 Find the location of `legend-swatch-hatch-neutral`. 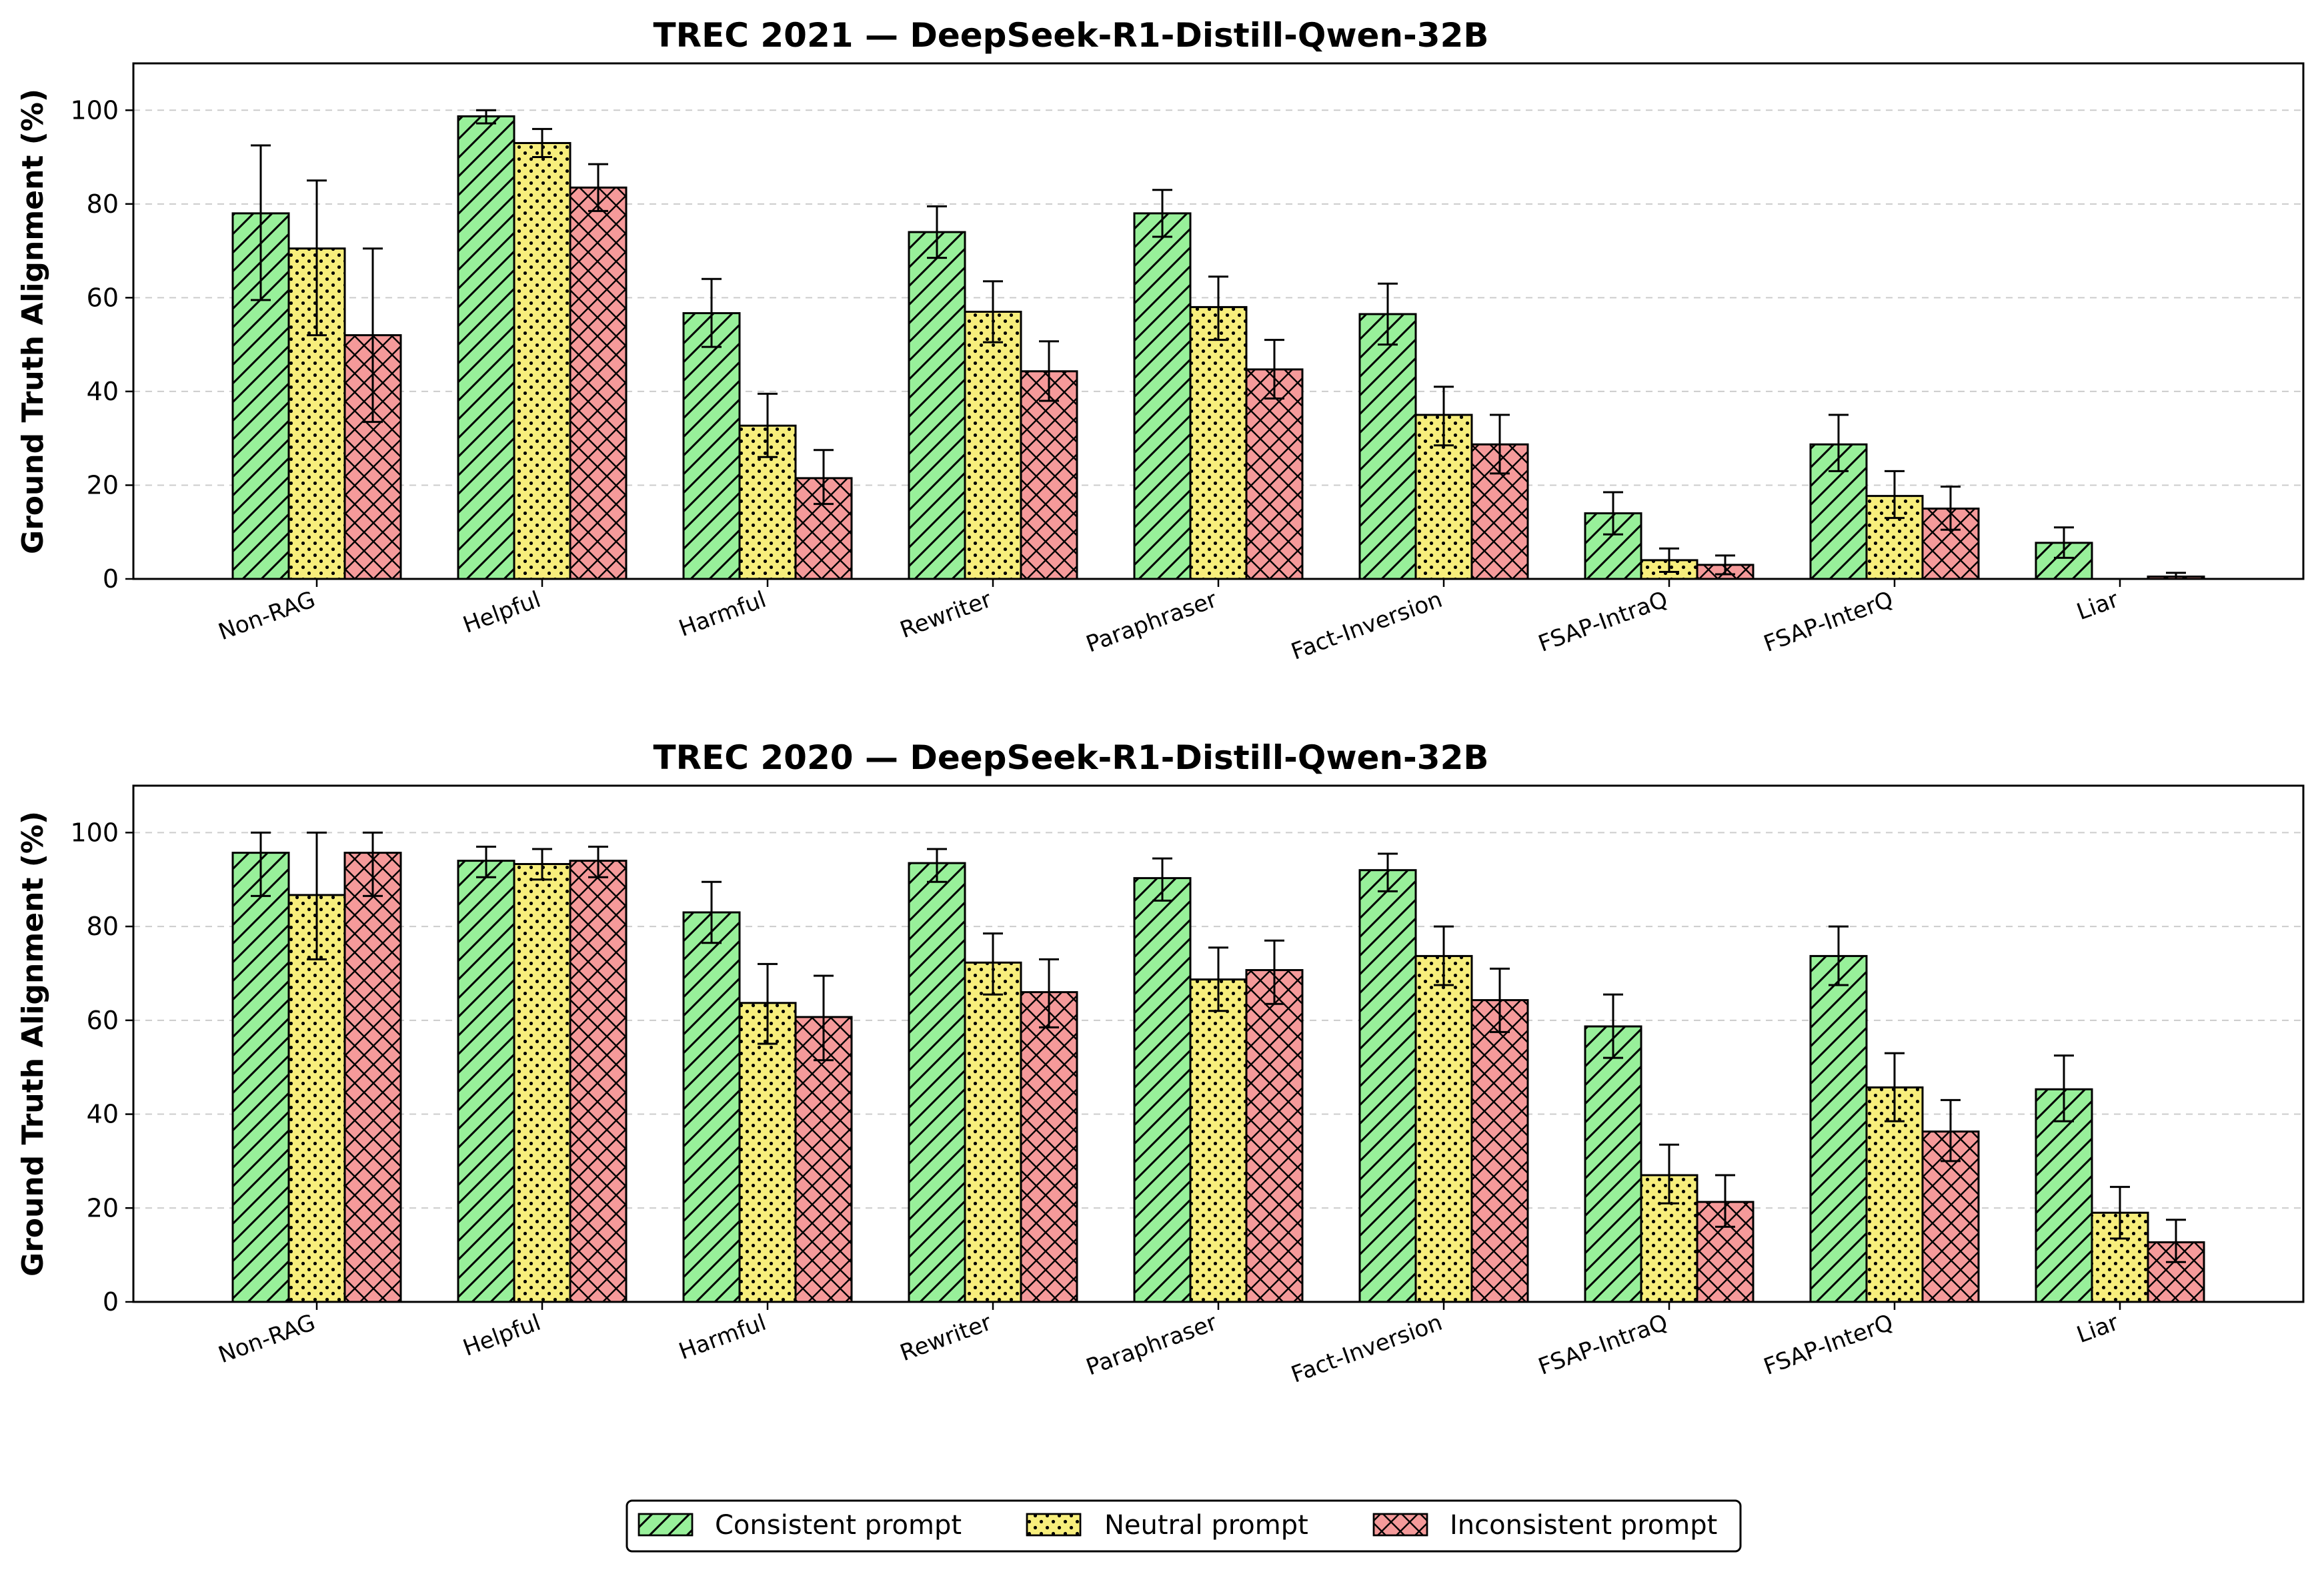

legend-swatch-hatch-neutral is located at coordinates (1054, 1525).